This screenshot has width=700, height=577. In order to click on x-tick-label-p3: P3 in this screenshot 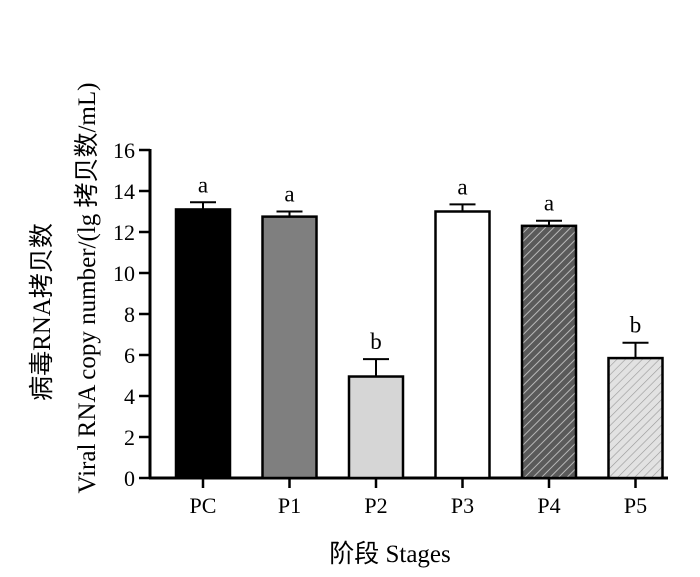, I will do `click(462, 505)`.